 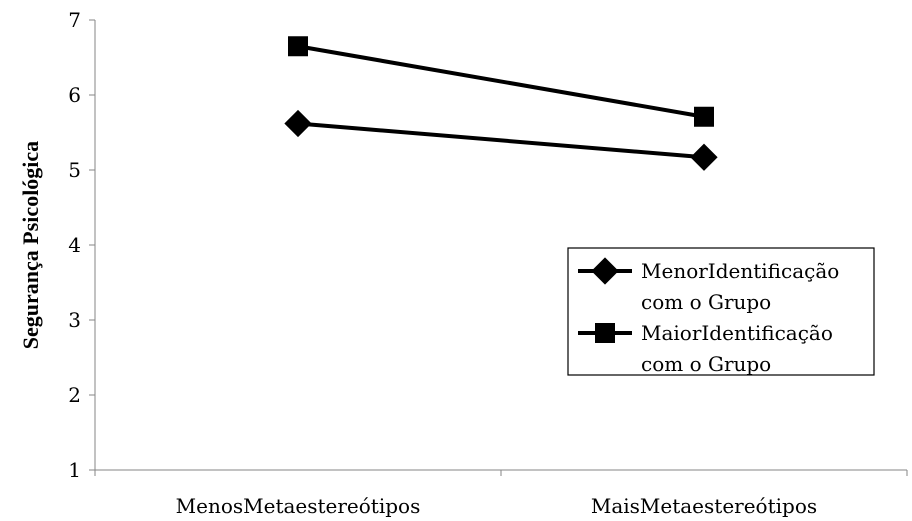 What do you see at coordinates (740, 271) in the screenshot?
I see `legend-label: MenorIdentificação` at bounding box center [740, 271].